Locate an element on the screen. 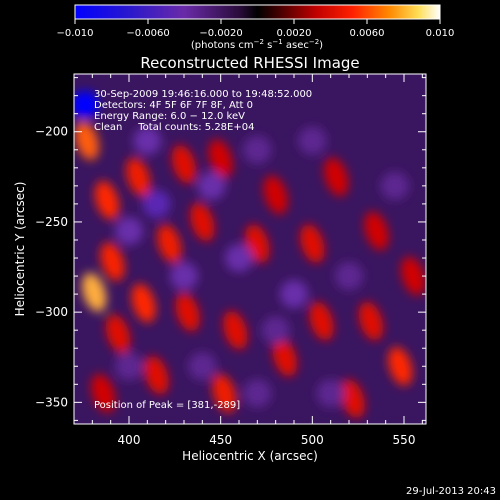 This screenshot has height=500, width=500. colorbar-tick-label: −0.0020 is located at coordinates (220, 33).